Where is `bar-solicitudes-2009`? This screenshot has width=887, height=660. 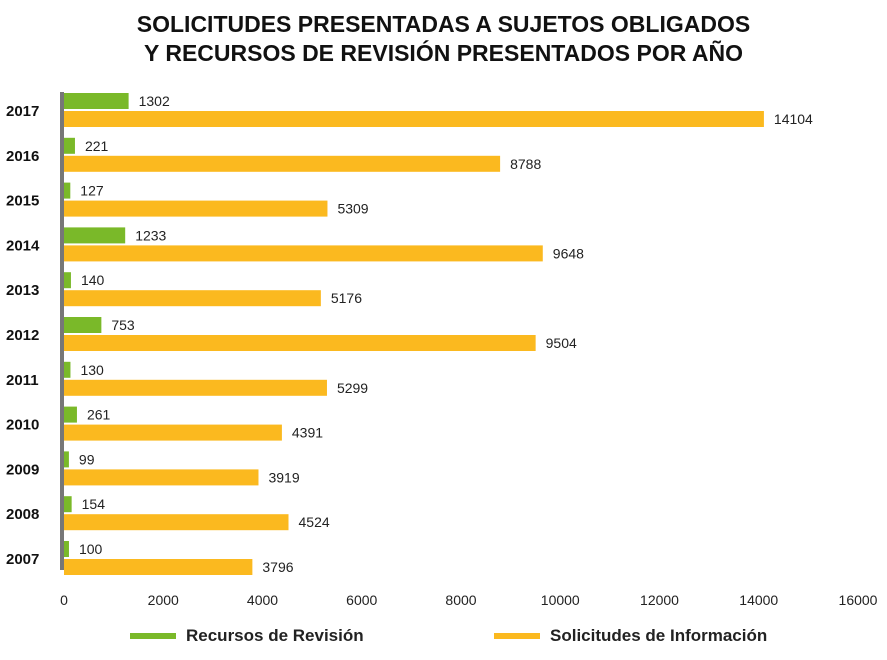
bar-solicitudes-2009 is located at coordinates (161, 477).